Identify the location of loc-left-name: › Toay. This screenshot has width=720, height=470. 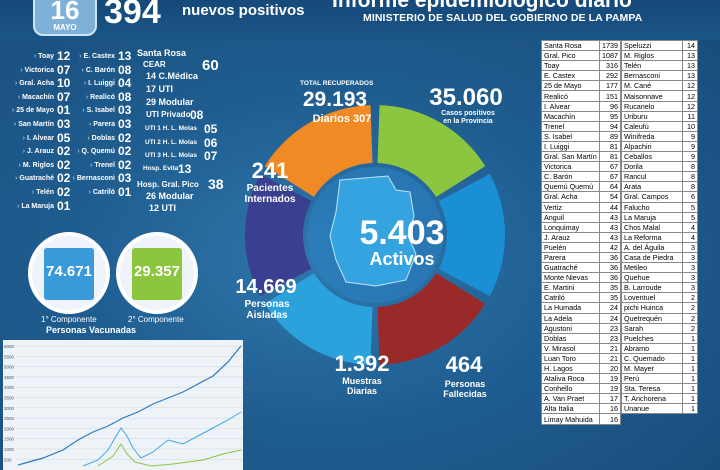
(43, 56).